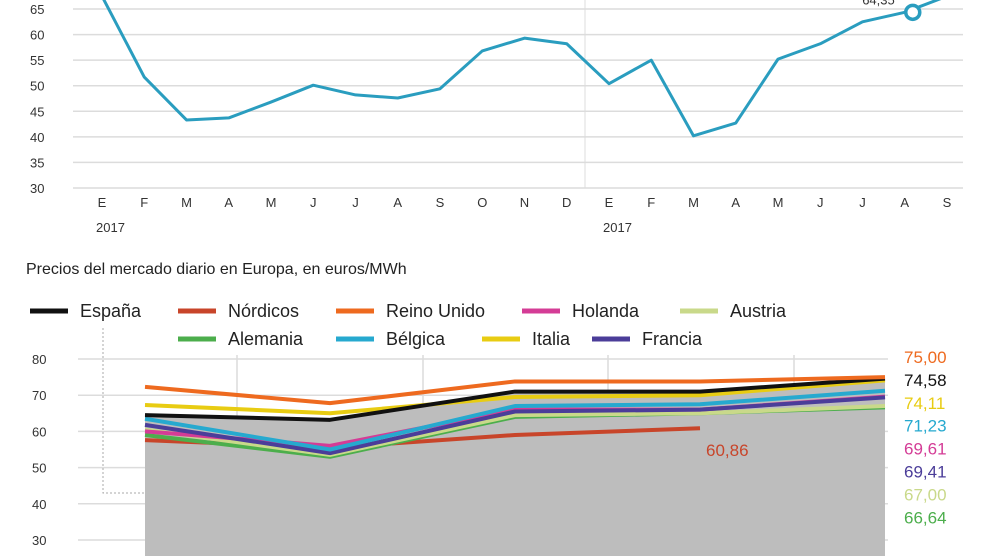 This screenshot has height=556, width=990. What do you see at coordinates (263, 311) in the screenshot?
I see `legend-label: Nórdicos` at bounding box center [263, 311].